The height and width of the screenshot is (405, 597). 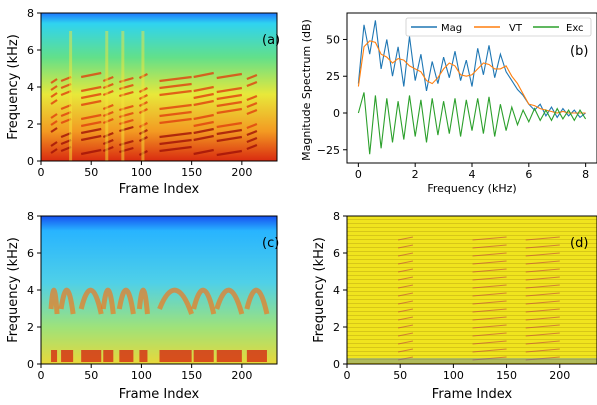 I want to click on panel-c-tag: (c), so click(x=270, y=243).